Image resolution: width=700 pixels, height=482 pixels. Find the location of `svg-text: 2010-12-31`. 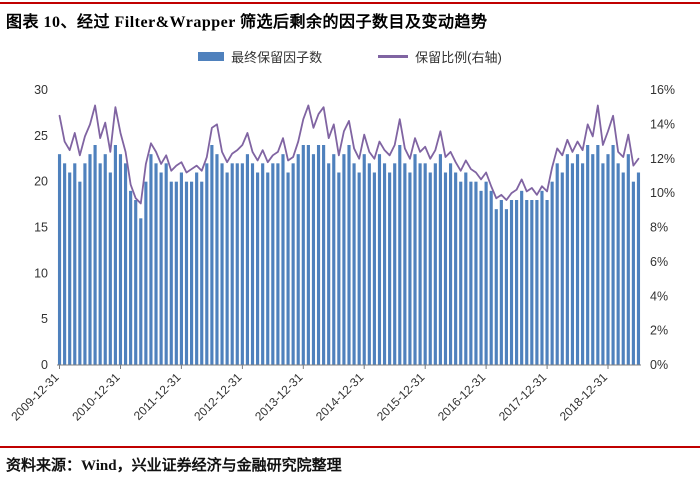

svg-text: 2010-12-31 is located at coordinates (96, 397).